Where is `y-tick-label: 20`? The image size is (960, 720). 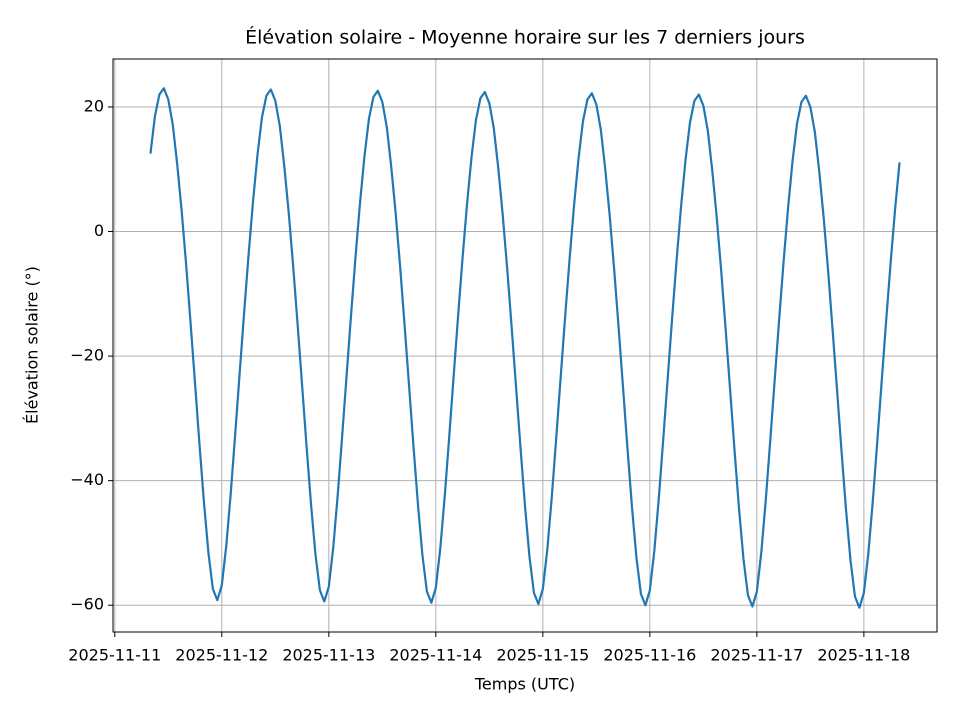
y-tick-label: 20 is located at coordinates (94, 105).